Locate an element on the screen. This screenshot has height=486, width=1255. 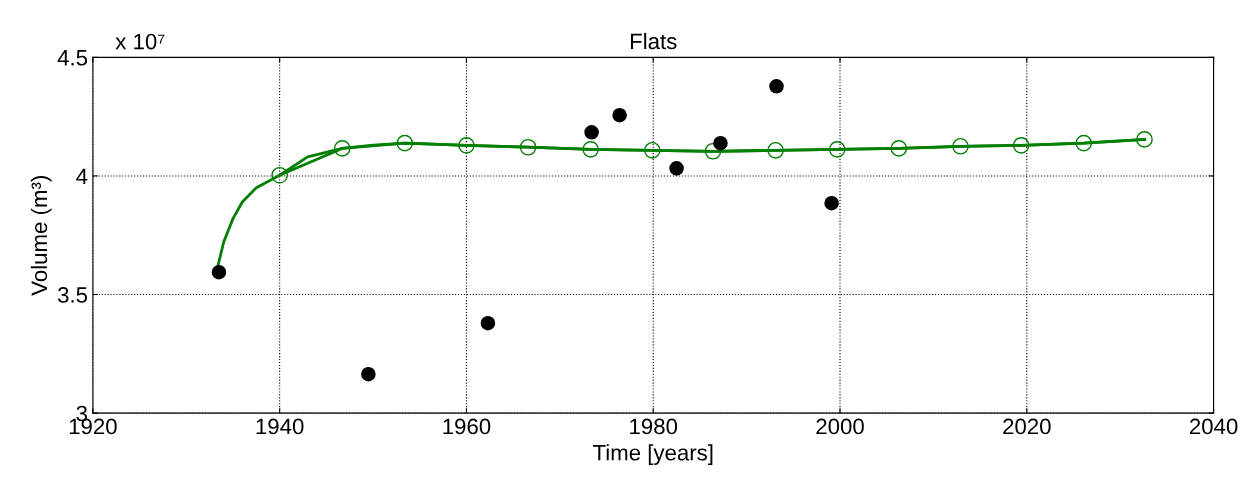
x-tick-label: 2040 is located at coordinates (1213, 426).